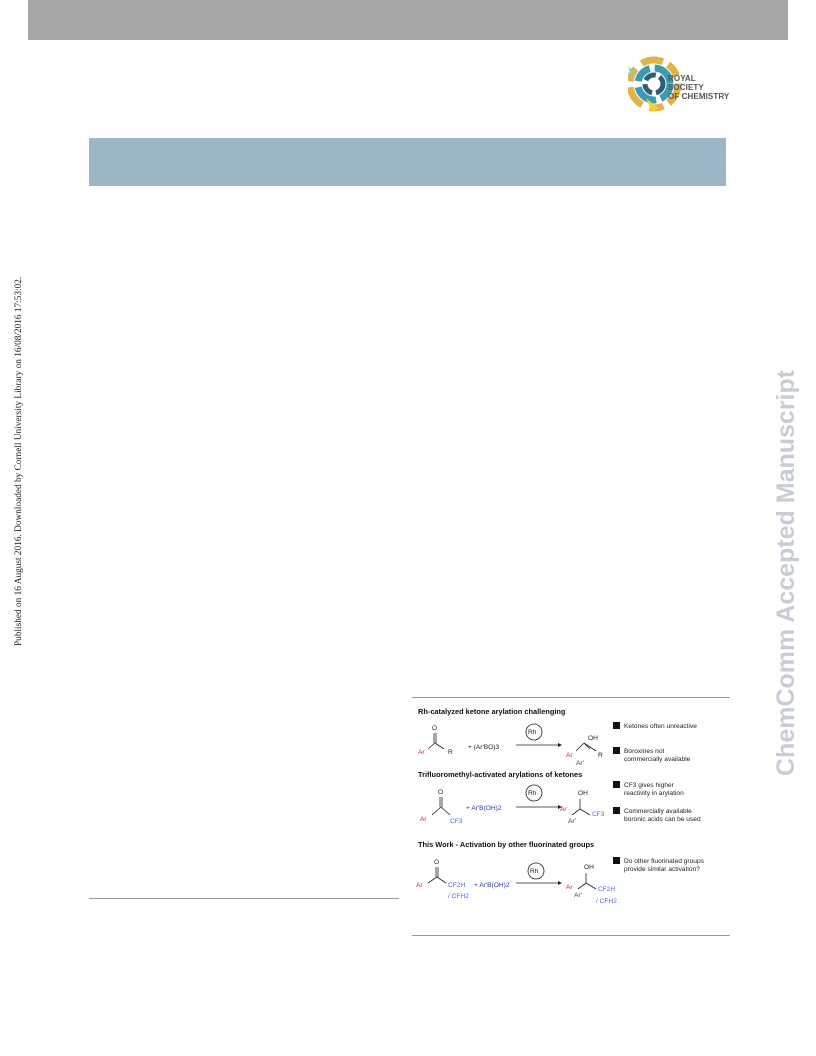 The image size is (816, 1056). I want to click on watermark-text: ChemComm Accepted Manuscript, so click(786, 572).